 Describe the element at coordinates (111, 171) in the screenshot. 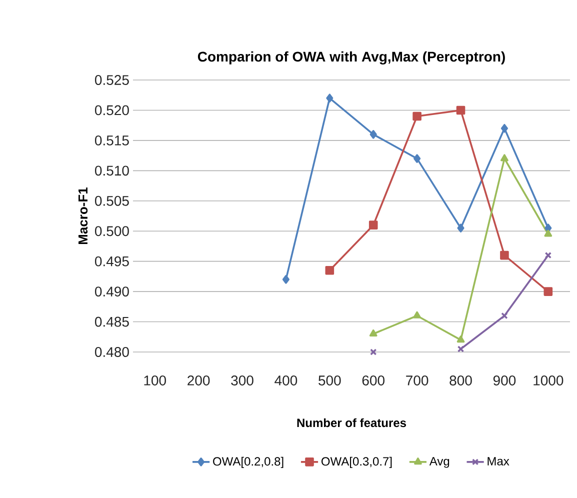

I see `y-tick-label: 0.510` at that location.